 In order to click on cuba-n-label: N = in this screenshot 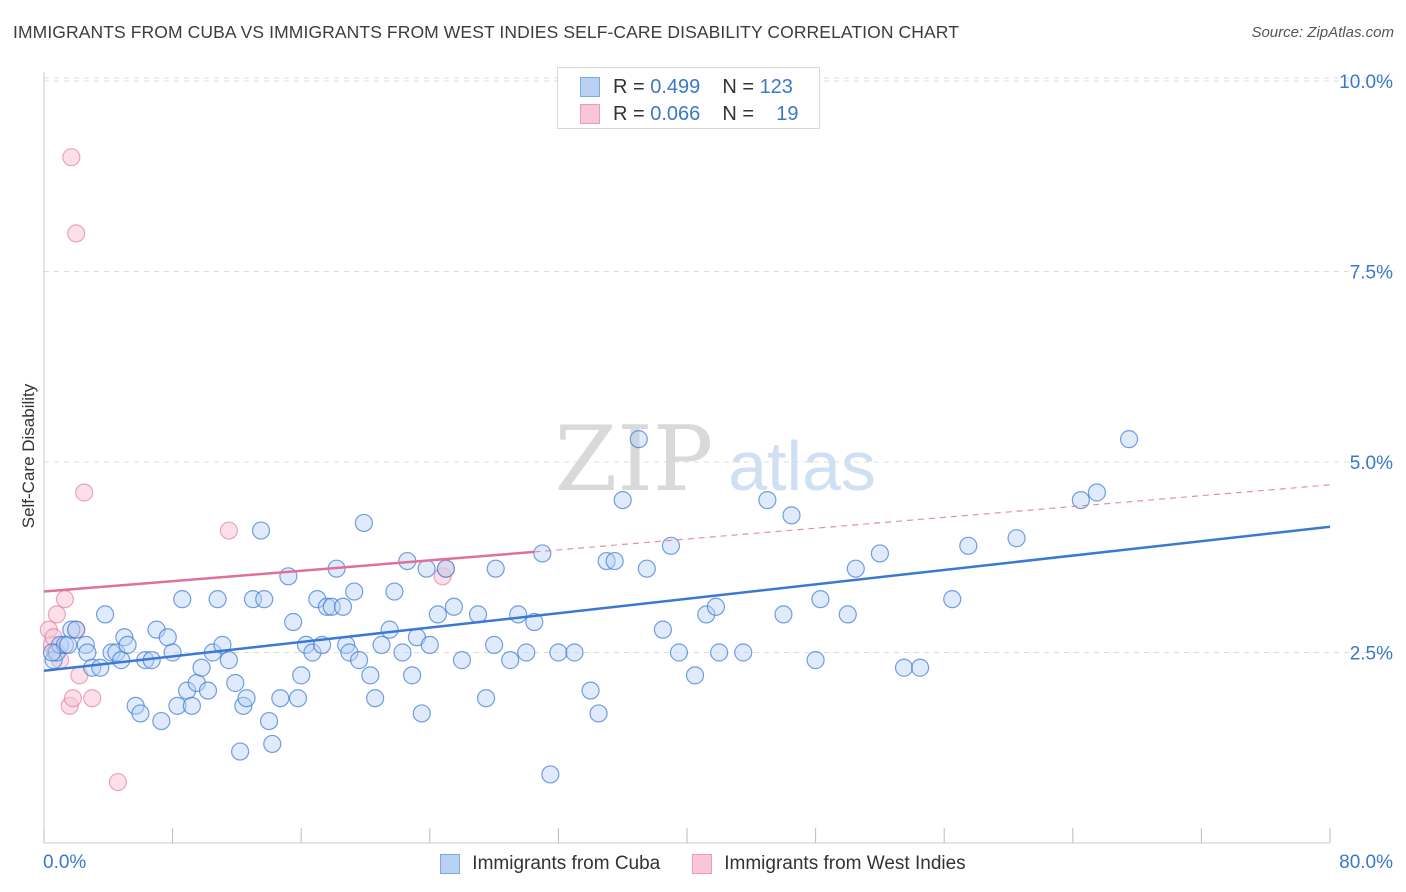, I will do `click(738, 86)`.